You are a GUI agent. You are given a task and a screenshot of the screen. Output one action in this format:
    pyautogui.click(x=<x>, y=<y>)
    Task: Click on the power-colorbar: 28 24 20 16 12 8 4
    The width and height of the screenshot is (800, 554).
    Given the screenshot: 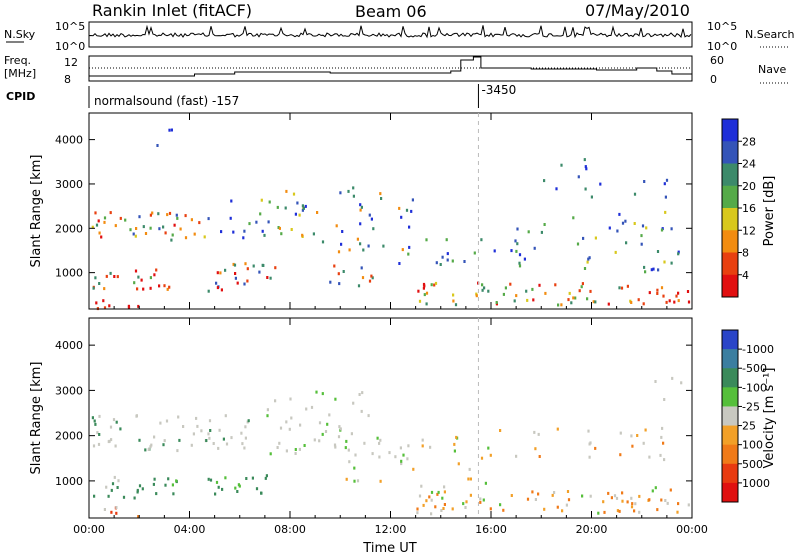 What is the action you would take?
    pyautogui.click(x=738, y=208)
    